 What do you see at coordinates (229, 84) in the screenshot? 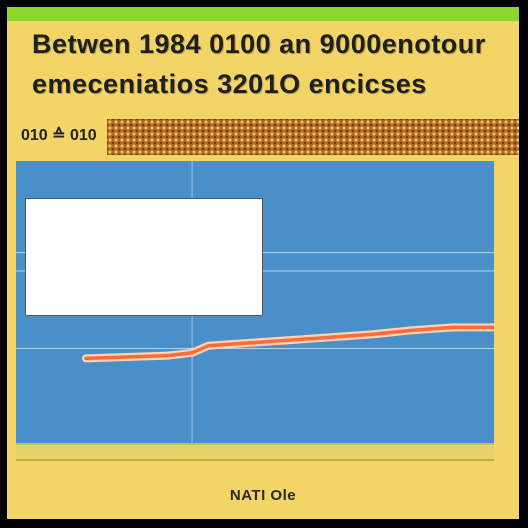
I see `chart-title-line-2: emeceniatios 3201O encicses` at bounding box center [229, 84].